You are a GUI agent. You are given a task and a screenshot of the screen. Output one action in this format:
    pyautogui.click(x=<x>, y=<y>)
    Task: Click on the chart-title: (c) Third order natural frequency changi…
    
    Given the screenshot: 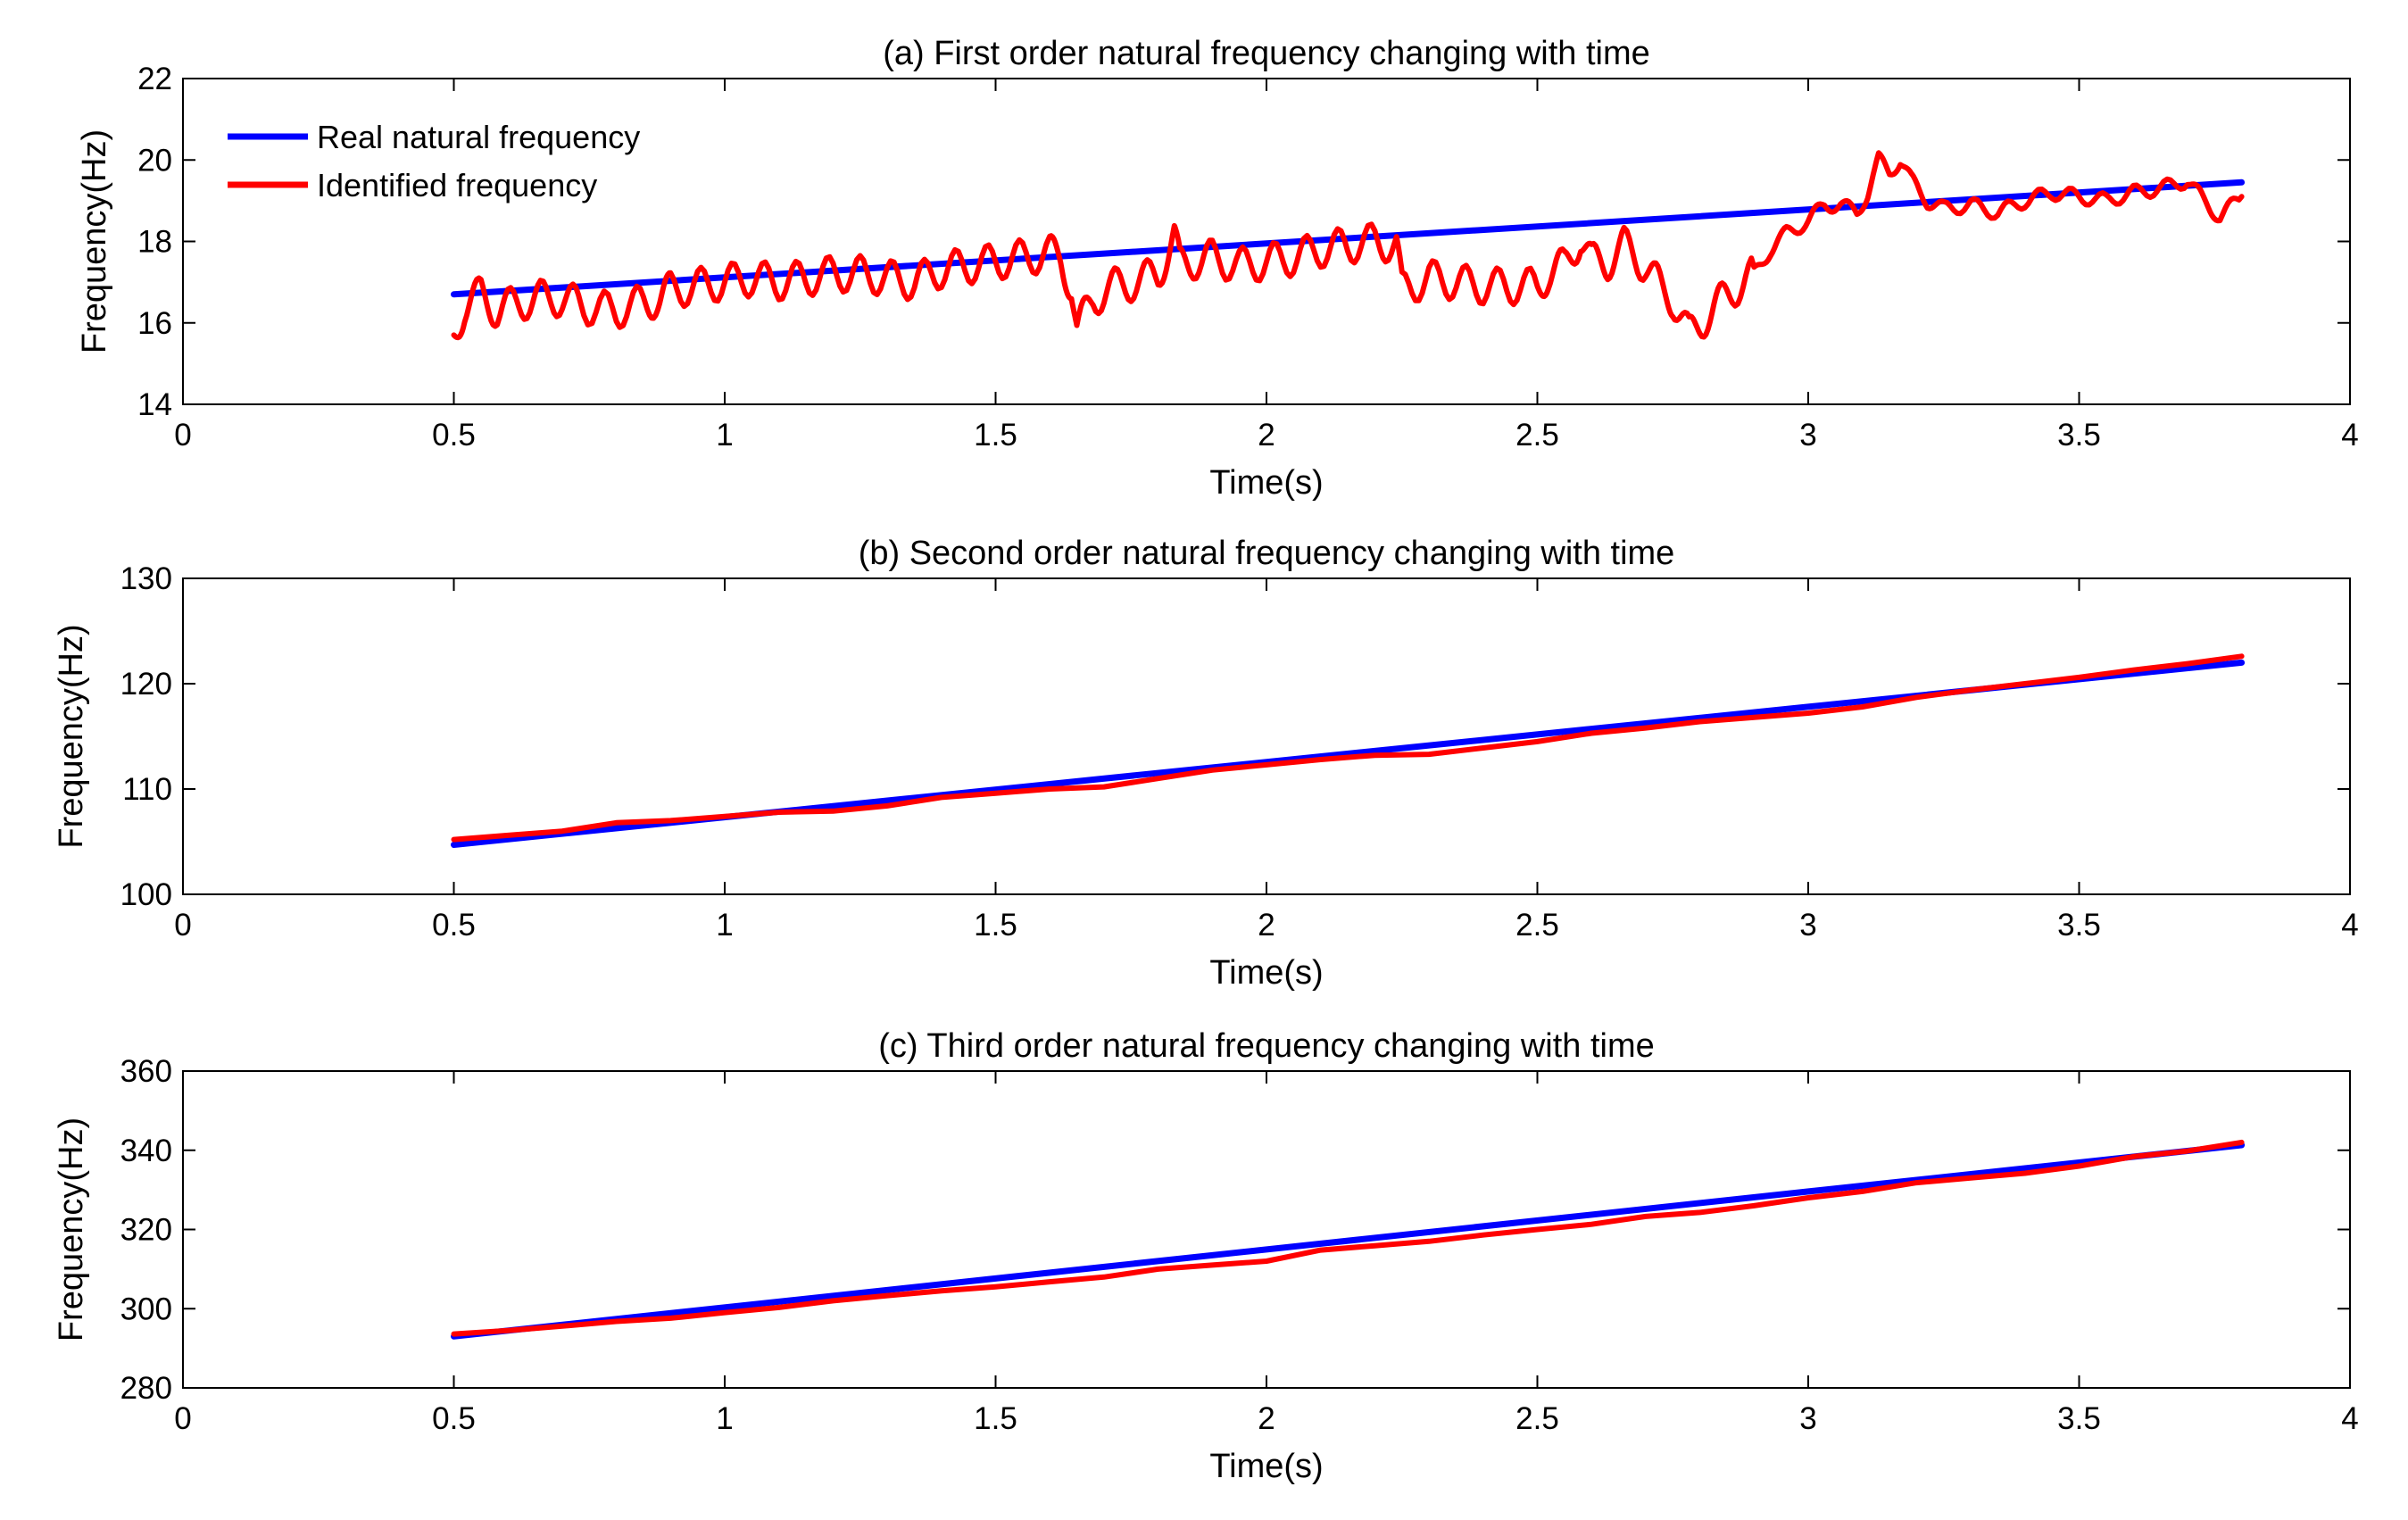 What is the action you would take?
    pyautogui.click(x=1266, y=1046)
    